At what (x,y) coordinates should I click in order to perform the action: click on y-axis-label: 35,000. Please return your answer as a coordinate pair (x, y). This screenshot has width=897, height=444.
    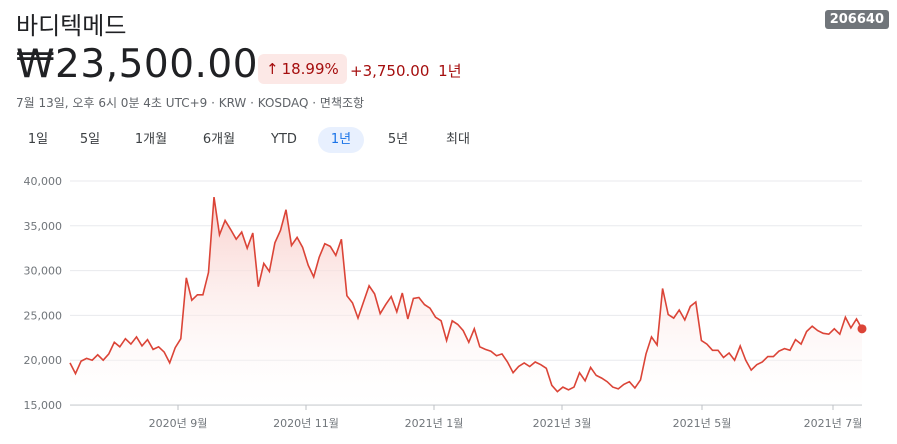
    Looking at the image, I should click on (43, 226).